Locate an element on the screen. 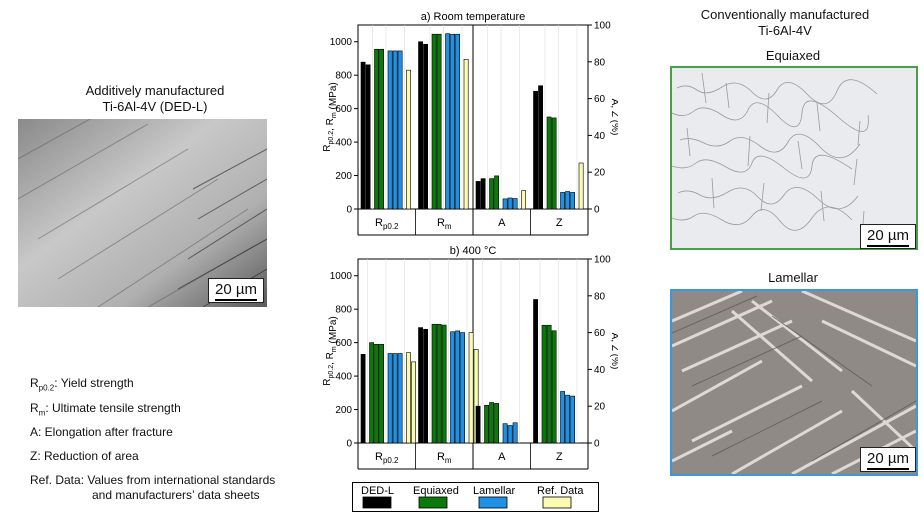 This screenshot has width=924, height=529. charta-category-label: Rm is located at coordinates (444, 224).